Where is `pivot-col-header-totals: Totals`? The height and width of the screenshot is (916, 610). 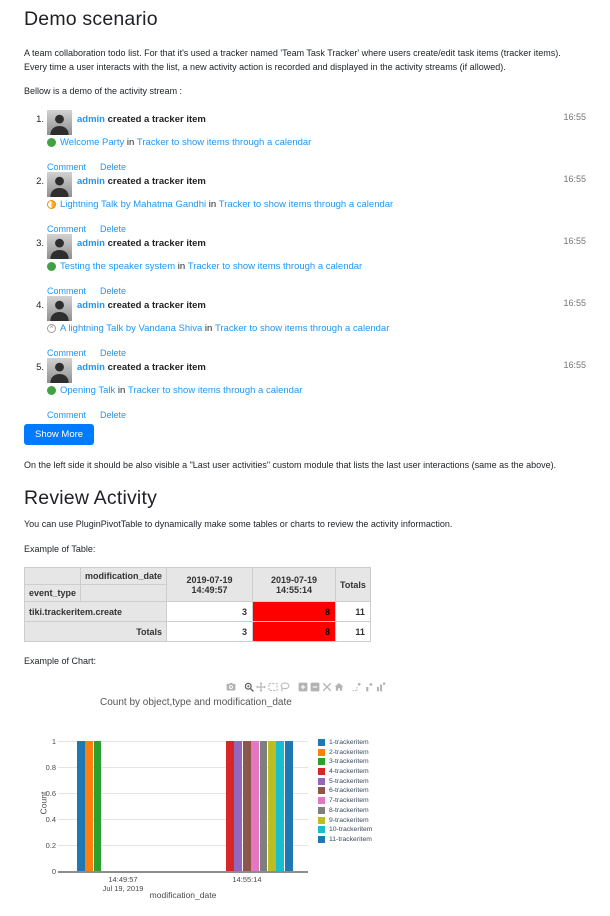 pivot-col-header-totals: Totals is located at coordinates (353, 584).